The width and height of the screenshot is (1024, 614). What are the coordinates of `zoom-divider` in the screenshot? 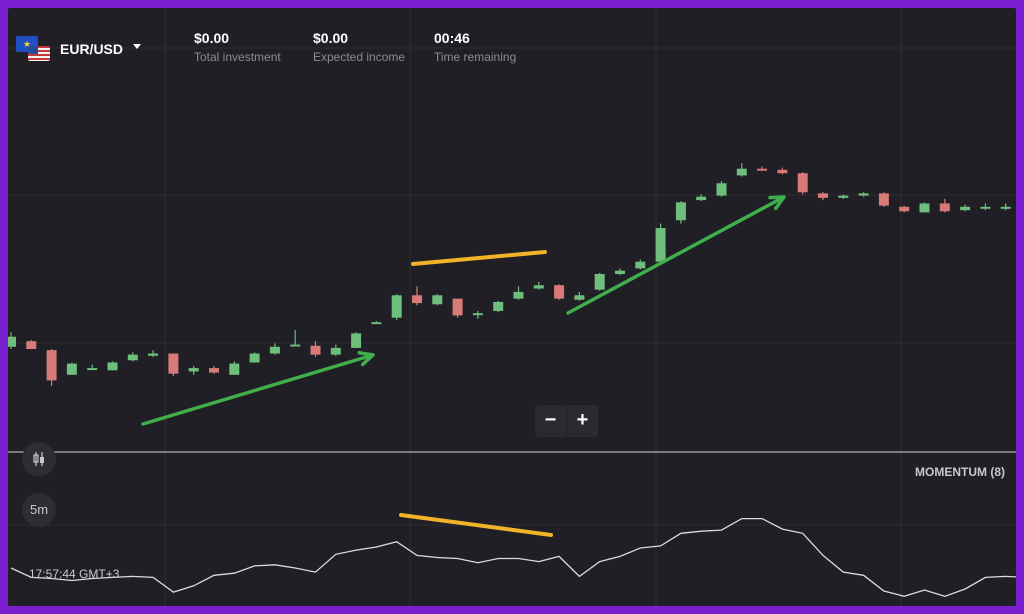 It's located at (566, 421).